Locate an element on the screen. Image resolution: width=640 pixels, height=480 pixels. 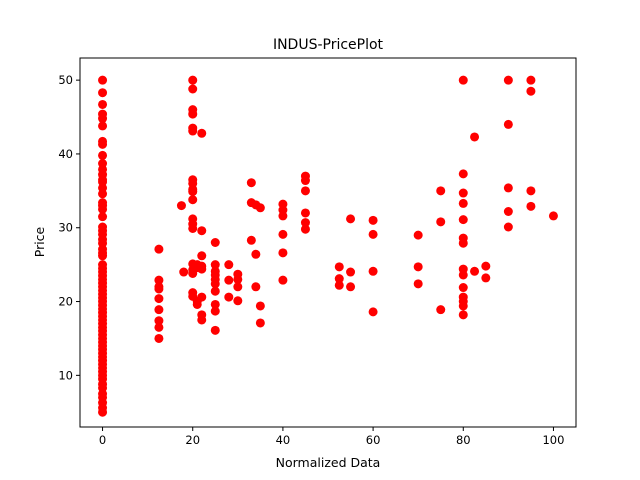
y-tick-label: 20 is located at coordinates (65, 302).